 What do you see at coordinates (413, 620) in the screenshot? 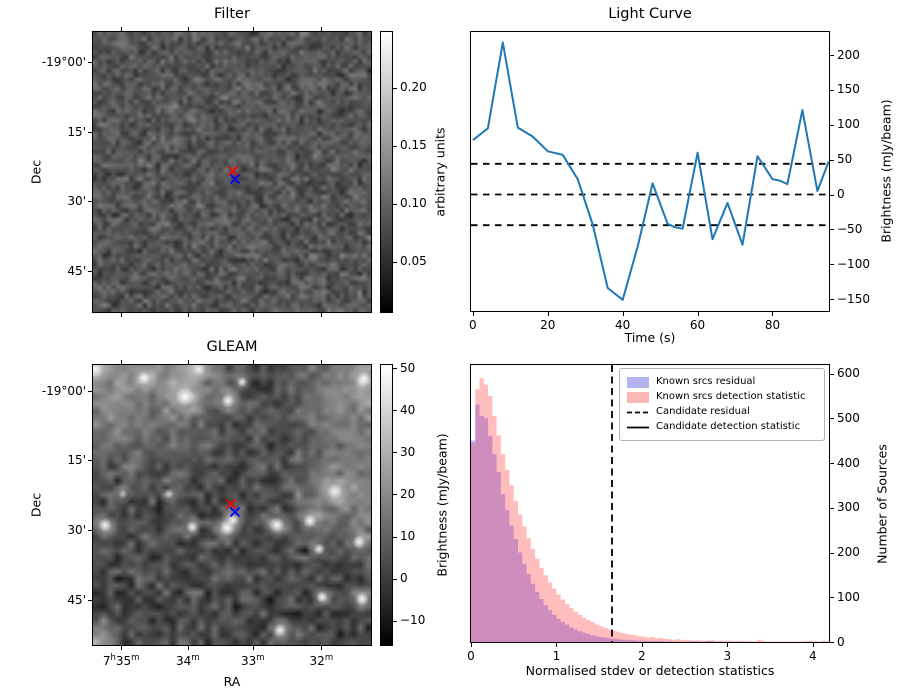
I see `gleam-colorbar-tick-label: −10` at bounding box center [413, 620].